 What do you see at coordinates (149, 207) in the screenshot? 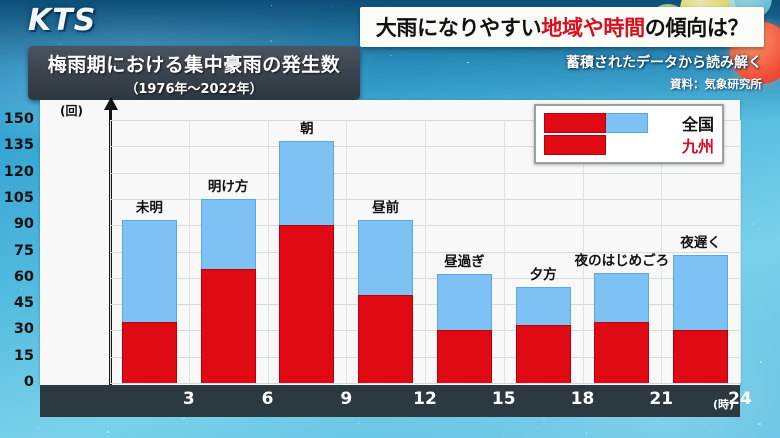
I see `bar-label: 未明` at bounding box center [149, 207].